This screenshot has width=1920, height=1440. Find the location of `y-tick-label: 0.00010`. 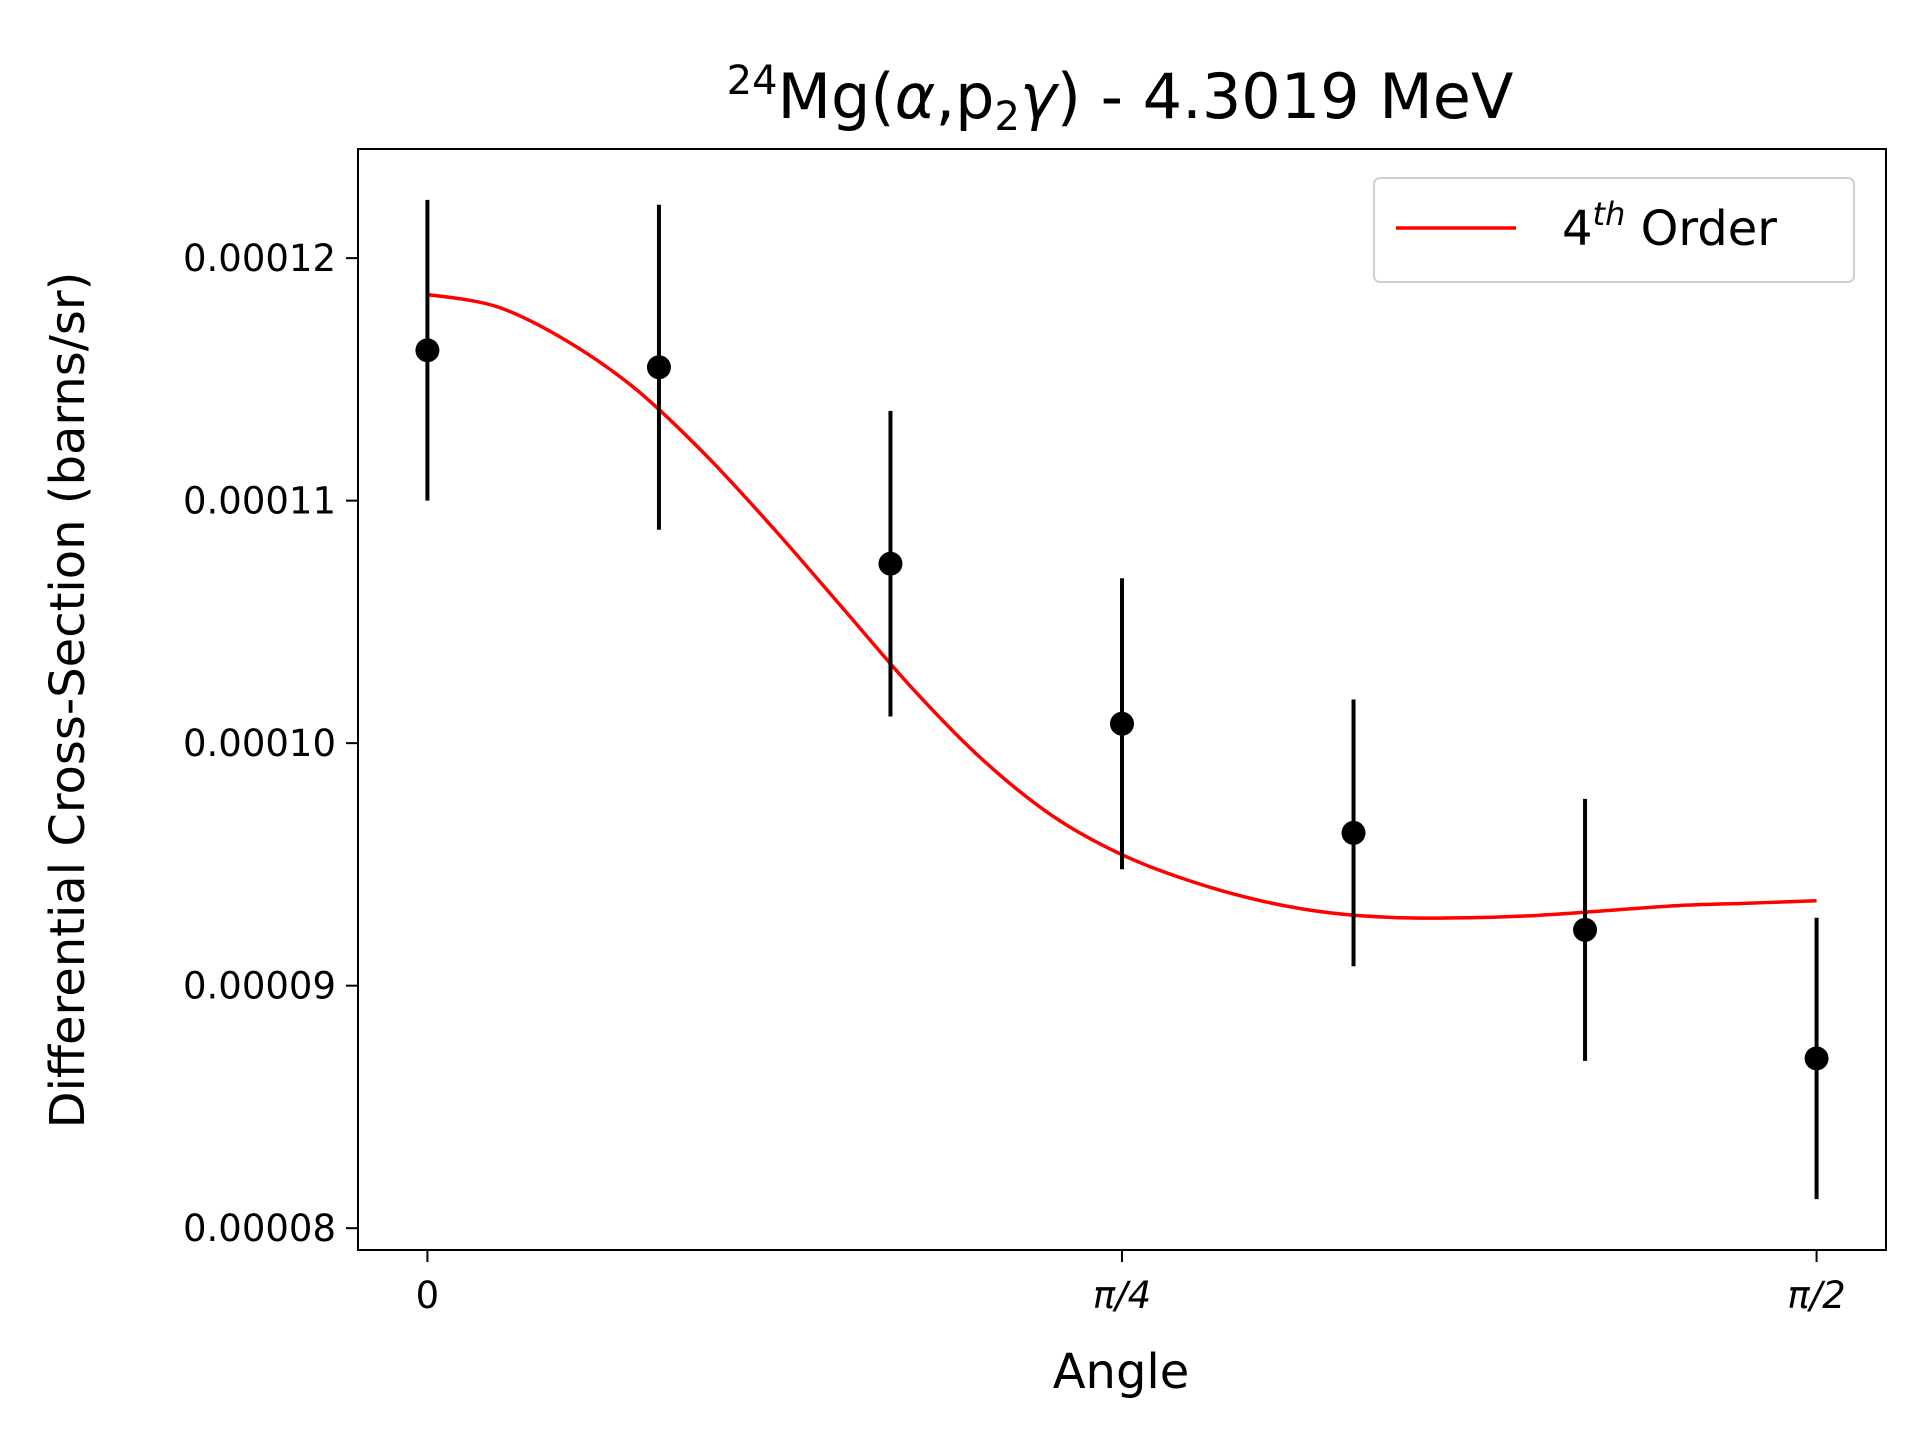

y-tick-label: 0.00010 is located at coordinates (259, 743).